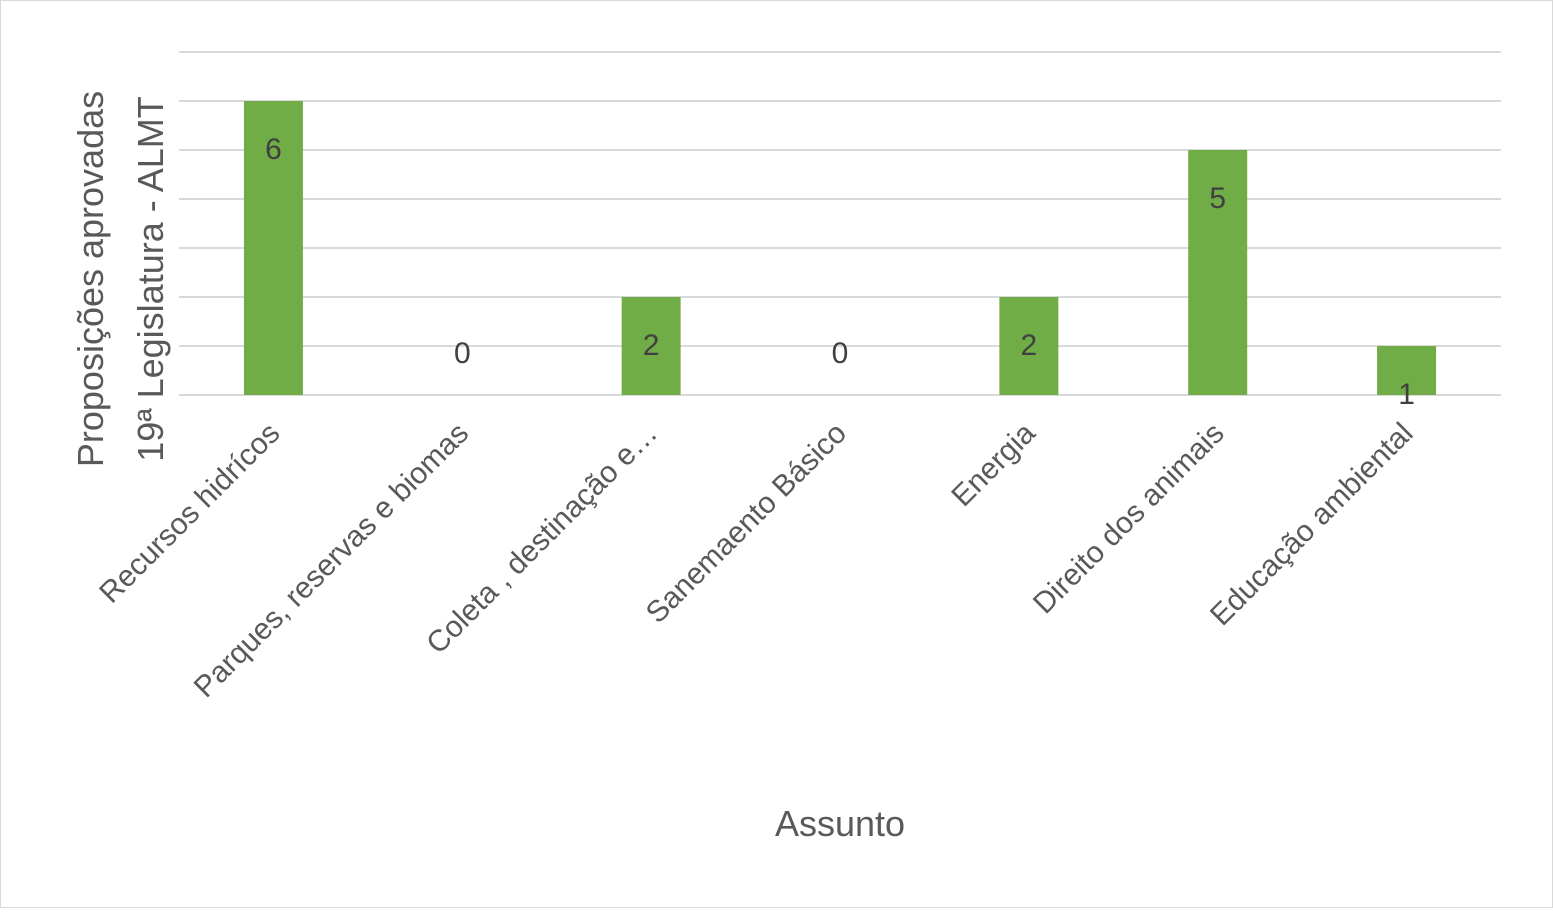 The image size is (1553, 912). I want to click on data-label: 6, so click(273, 149).